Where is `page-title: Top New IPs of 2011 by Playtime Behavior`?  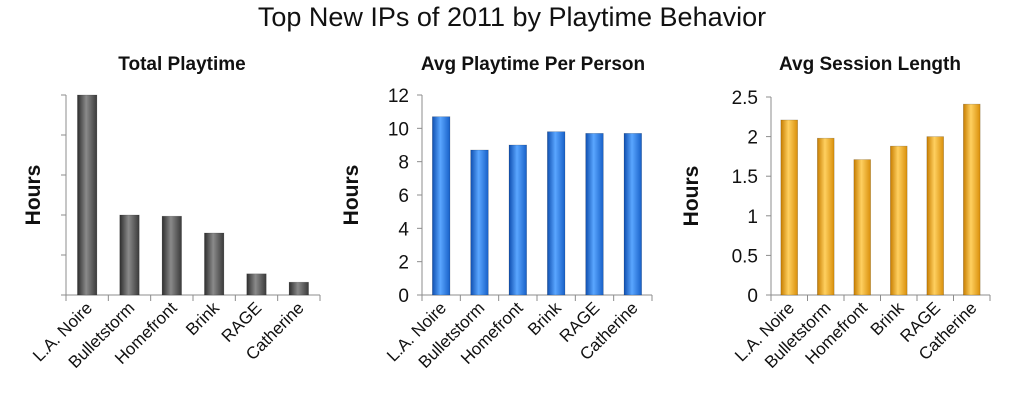
page-title: Top New IPs of 2011 by Playtime Behavior is located at coordinates (512, 17).